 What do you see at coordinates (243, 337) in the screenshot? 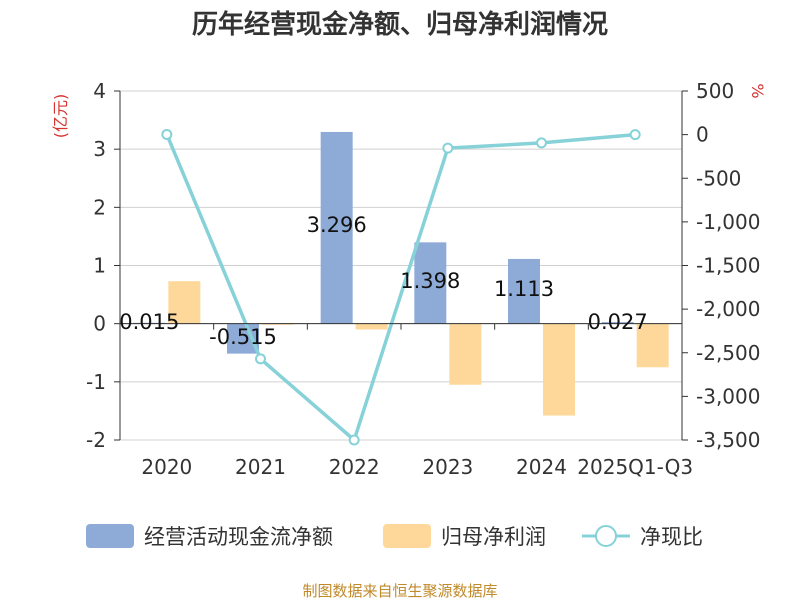
I see `data-label-cashflow: -0.515` at bounding box center [243, 337].